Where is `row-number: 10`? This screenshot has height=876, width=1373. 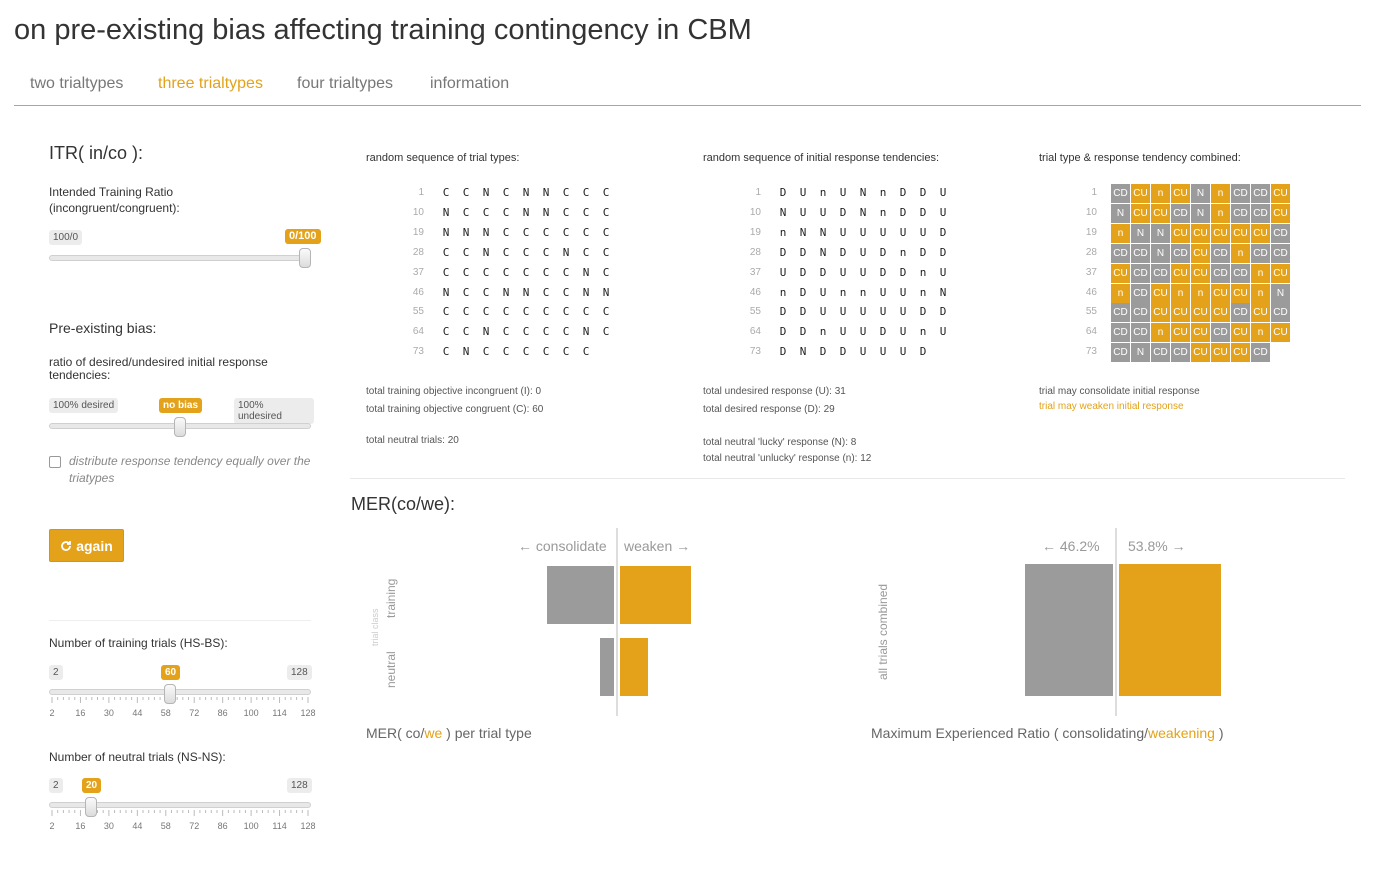
row-number: 10 is located at coordinates (1091, 212).